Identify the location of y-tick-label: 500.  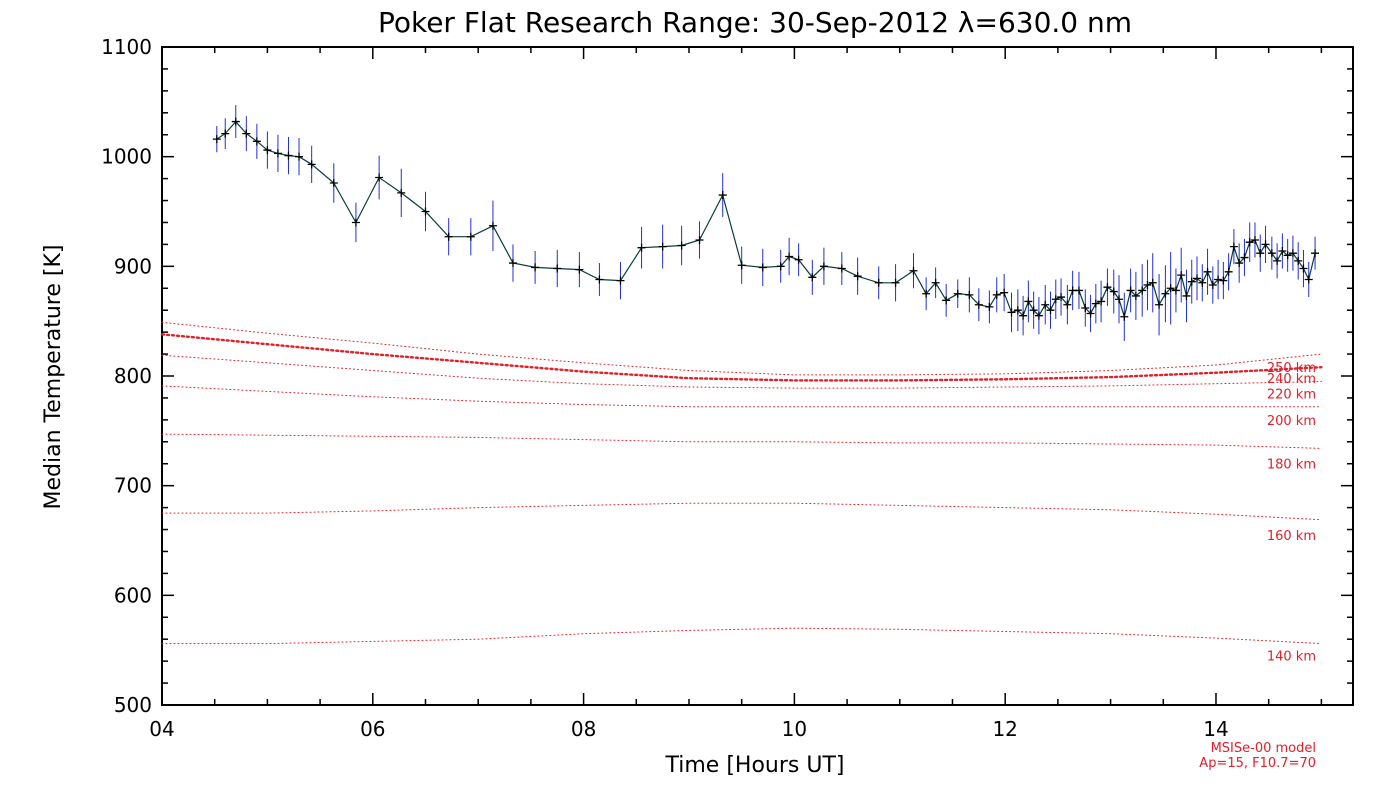
(133, 705).